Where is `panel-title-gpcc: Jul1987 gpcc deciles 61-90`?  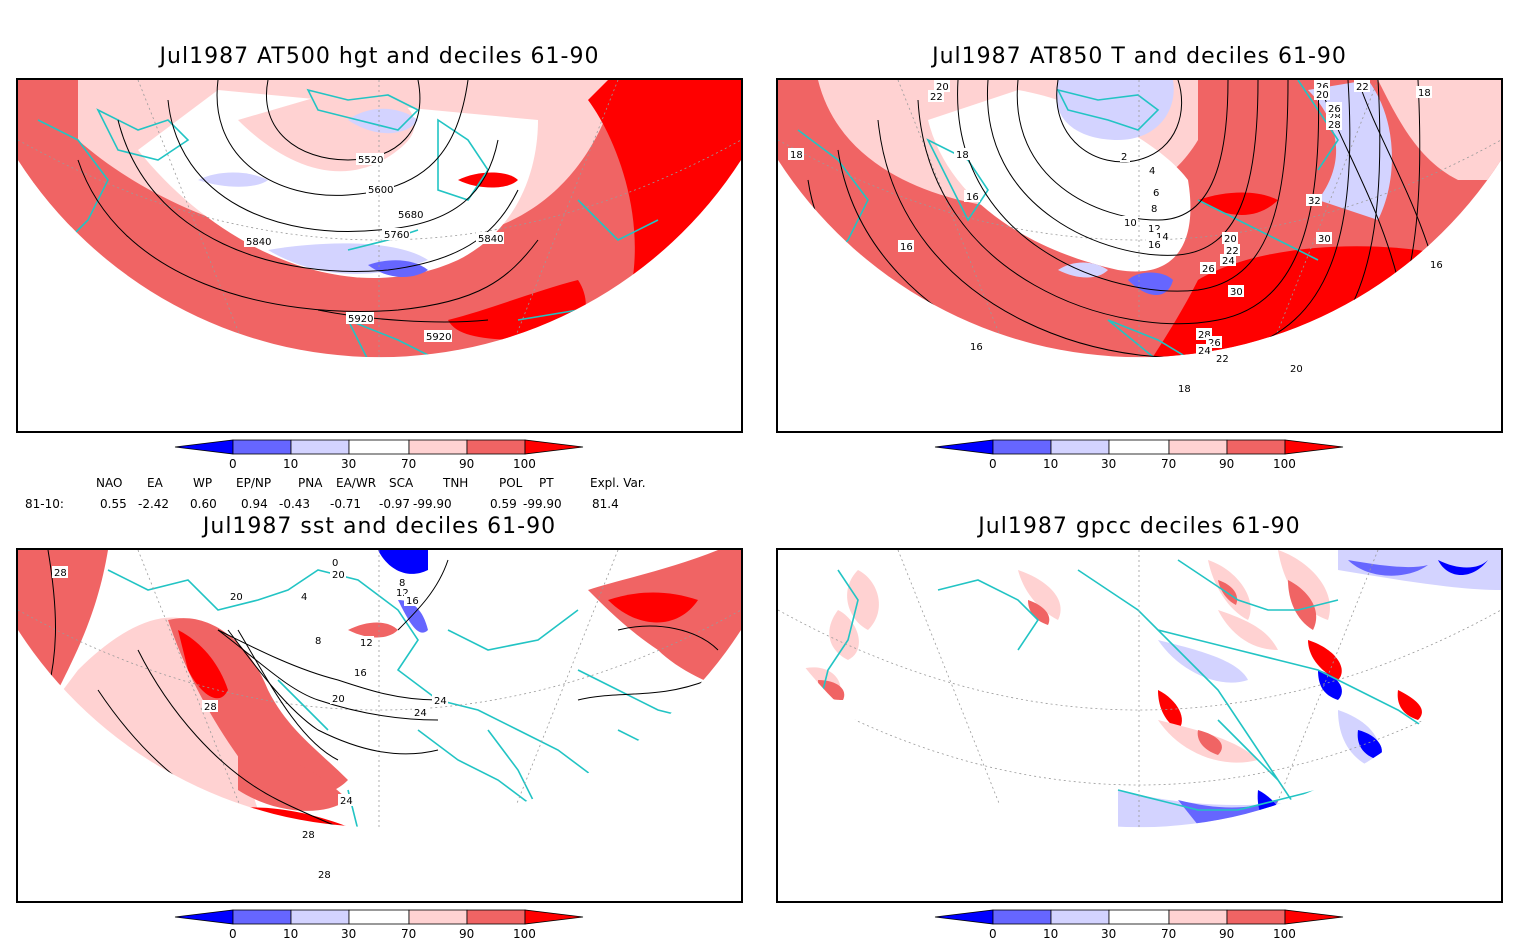
panel-title-gpcc: Jul1987 gpcc deciles 61-90 is located at coordinates (1139, 526).